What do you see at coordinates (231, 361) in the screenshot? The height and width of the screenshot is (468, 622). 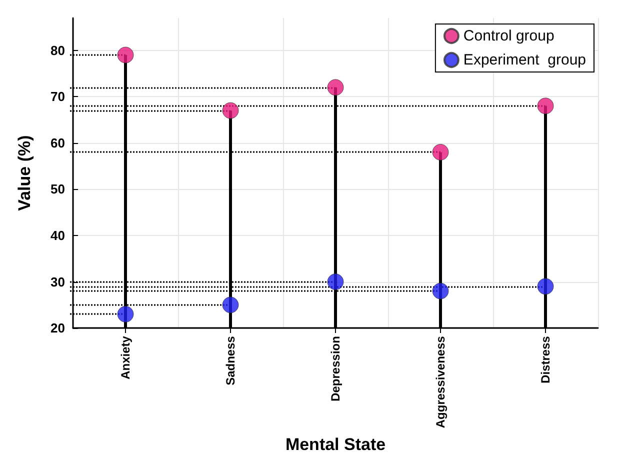 I see `x-tick-label: Sadness` at bounding box center [231, 361].